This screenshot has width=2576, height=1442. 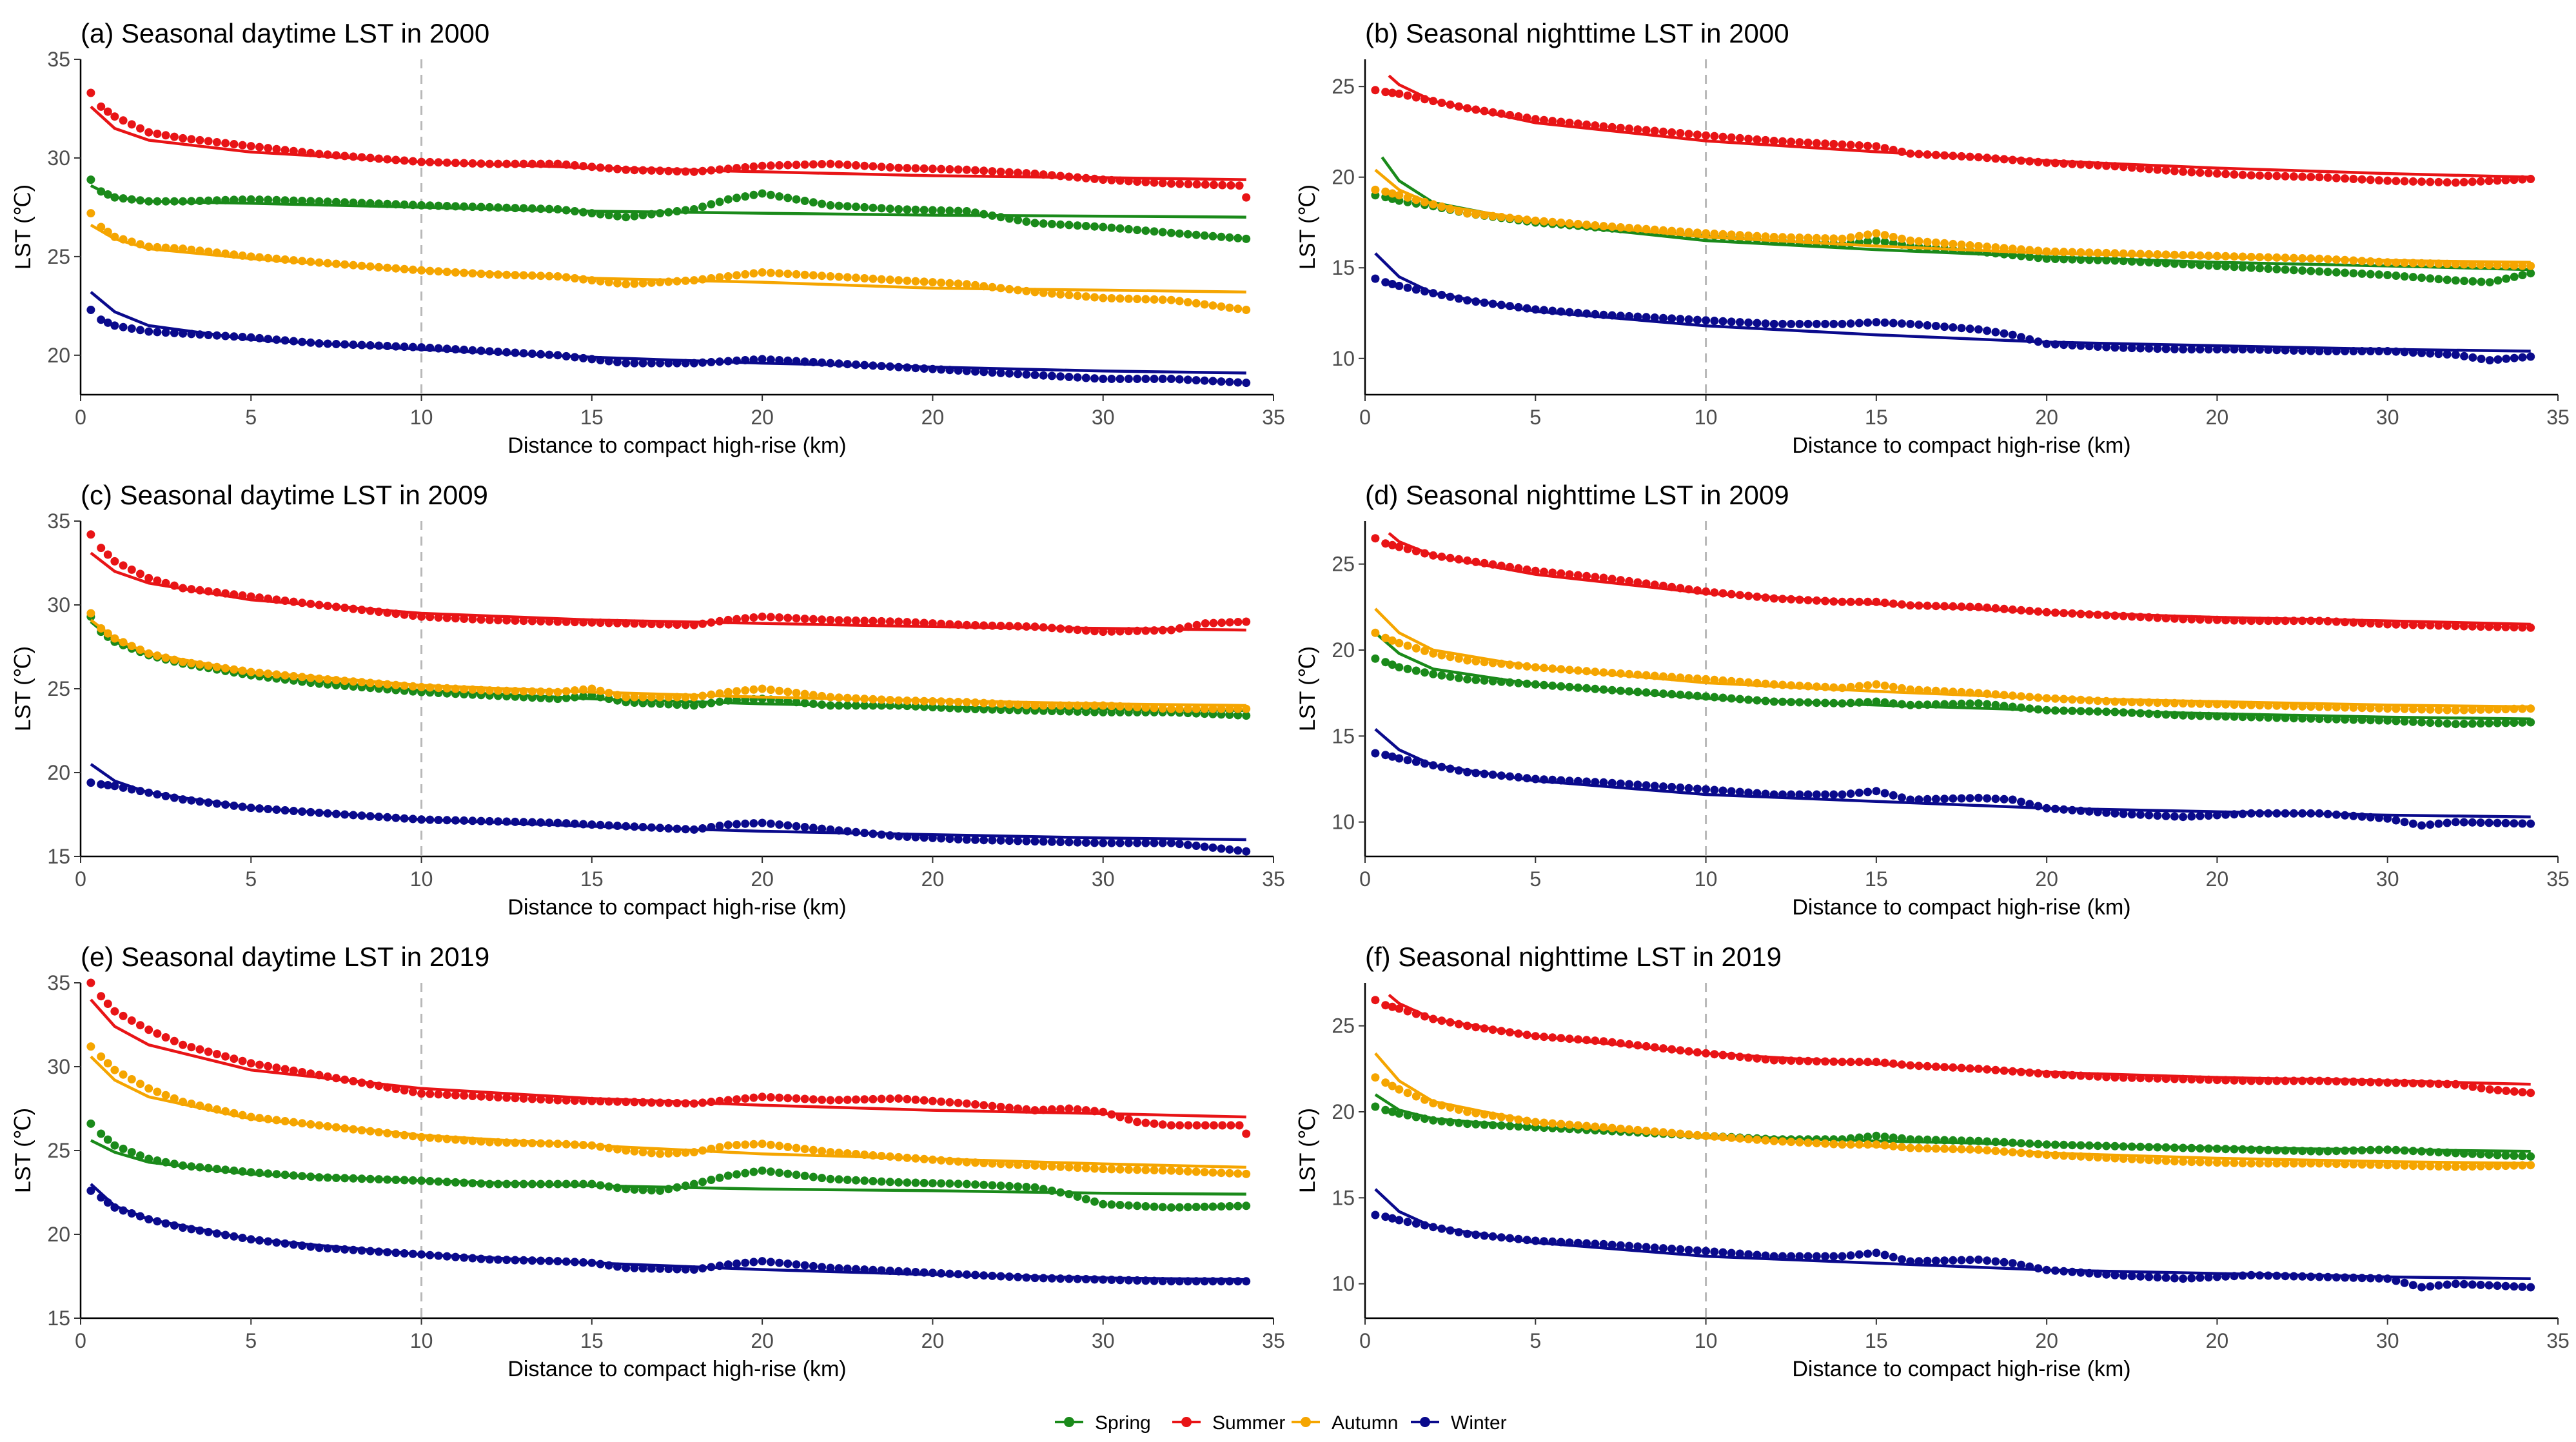 I want to click on x-axis-label: Distance to compact high-rise (km), so click(x=676, y=445).